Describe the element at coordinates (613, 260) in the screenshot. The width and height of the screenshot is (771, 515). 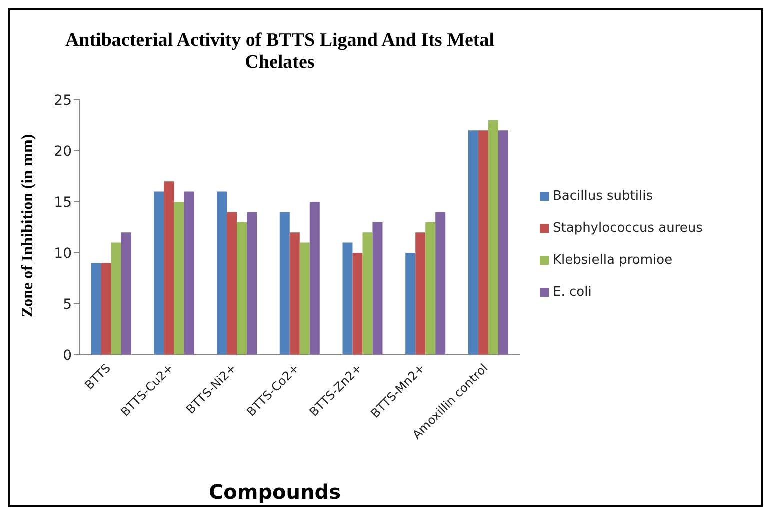
I see `legend-label: Klebsiella promioe` at that location.